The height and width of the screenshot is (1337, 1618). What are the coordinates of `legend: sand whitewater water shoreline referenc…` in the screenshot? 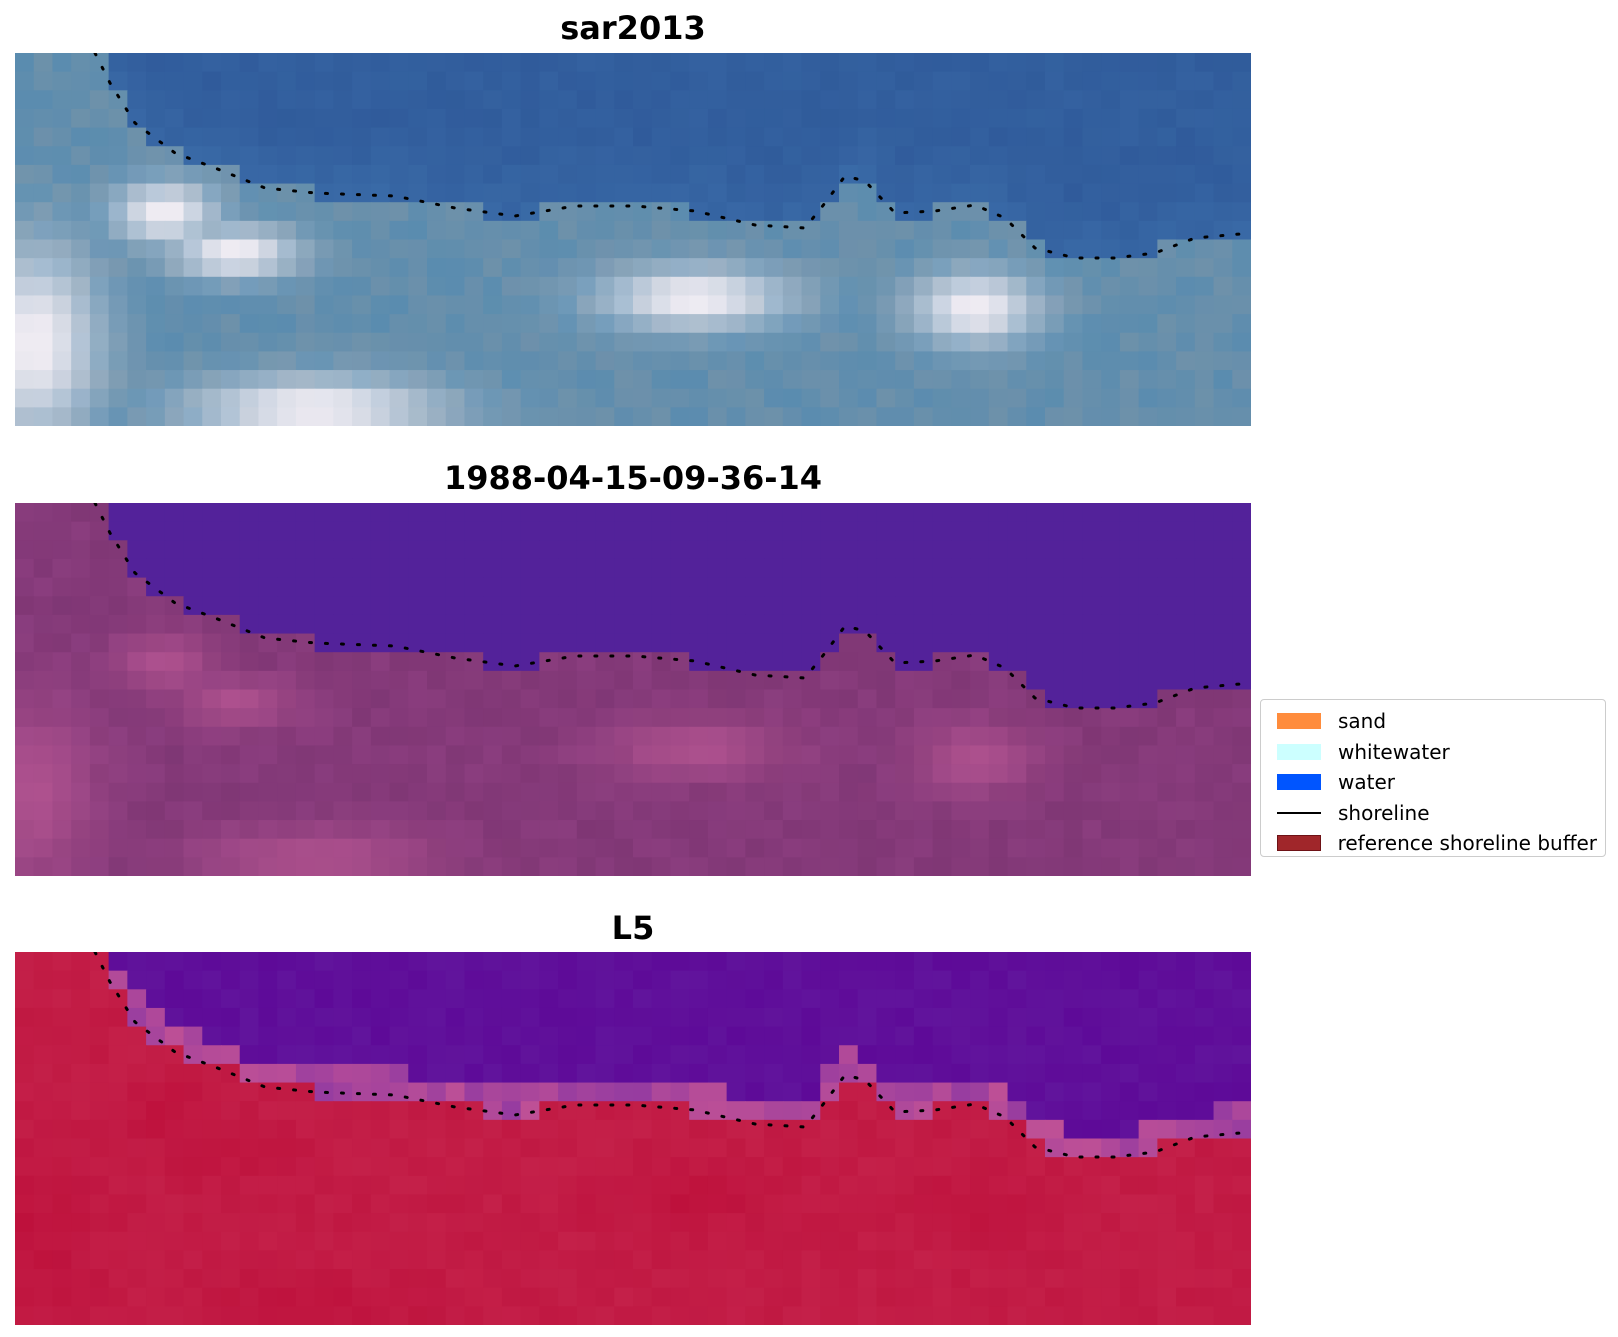 It's located at (1433, 778).